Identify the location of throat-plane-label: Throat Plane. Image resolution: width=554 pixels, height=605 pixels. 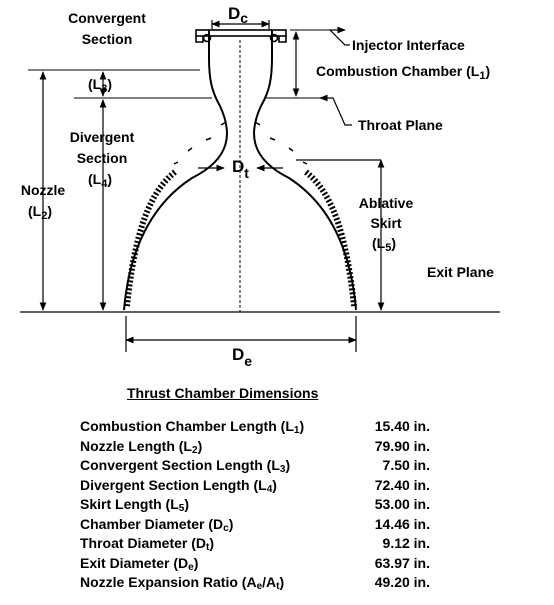
(400, 125).